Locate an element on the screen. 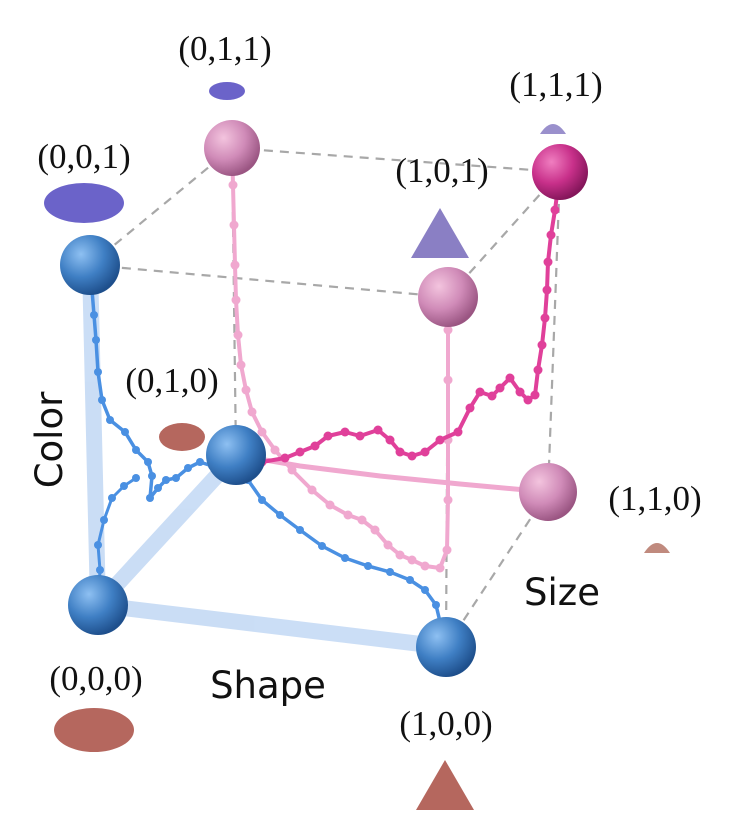  vertex-label-010: (0,1,0) is located at coordinates (171, 380).